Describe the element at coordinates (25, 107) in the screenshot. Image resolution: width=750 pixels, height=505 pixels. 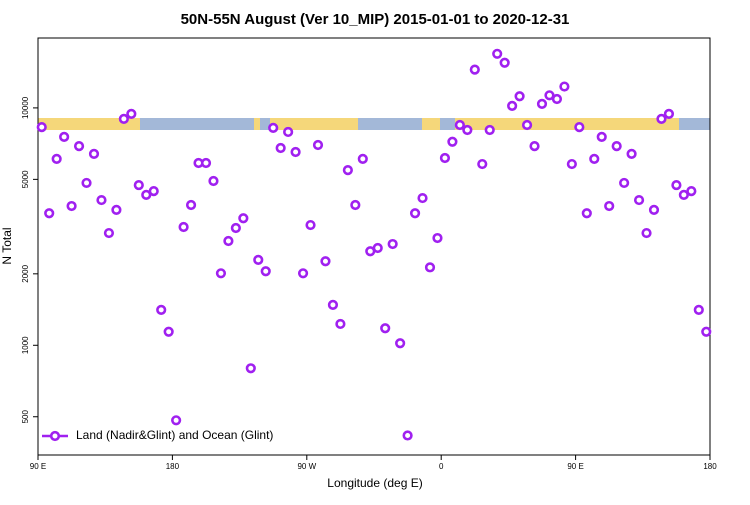
I see `y-tick-label: 10000` at that location.